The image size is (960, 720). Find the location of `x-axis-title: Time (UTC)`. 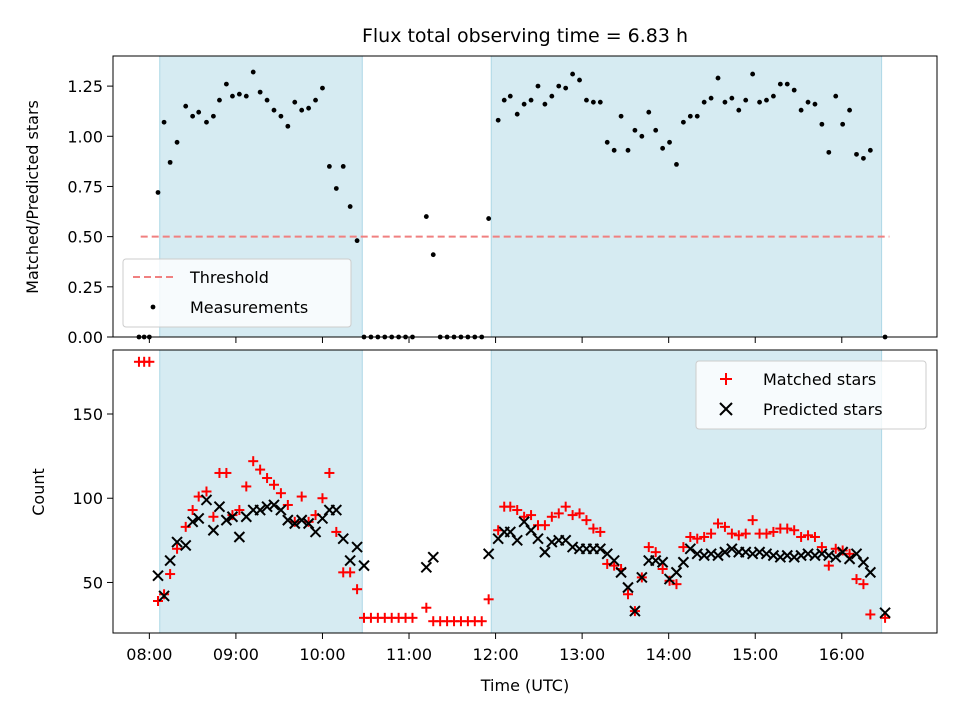

x-axis-title: Time (UTC) is located at coordinates (524, 685).